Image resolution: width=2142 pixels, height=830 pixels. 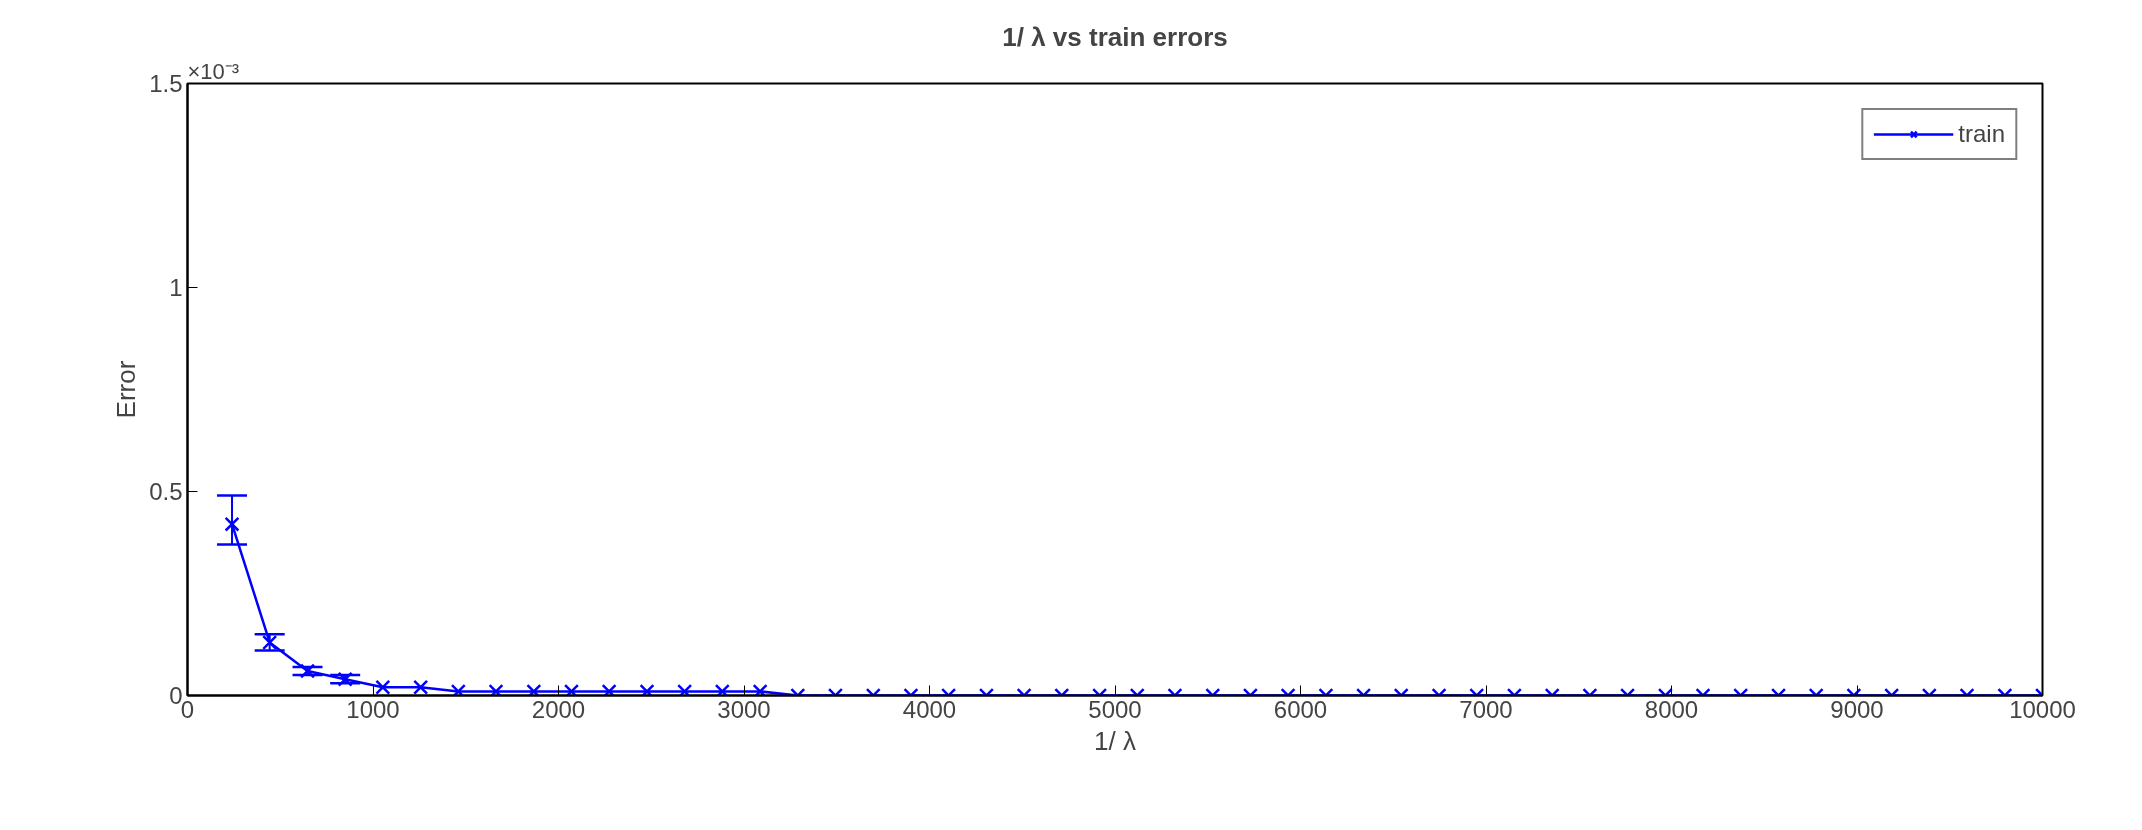 What do you see at coordinates (213, 71) in the screenshot?
I see `annotation: ×10⁻³` at bounding box center [213, 71].